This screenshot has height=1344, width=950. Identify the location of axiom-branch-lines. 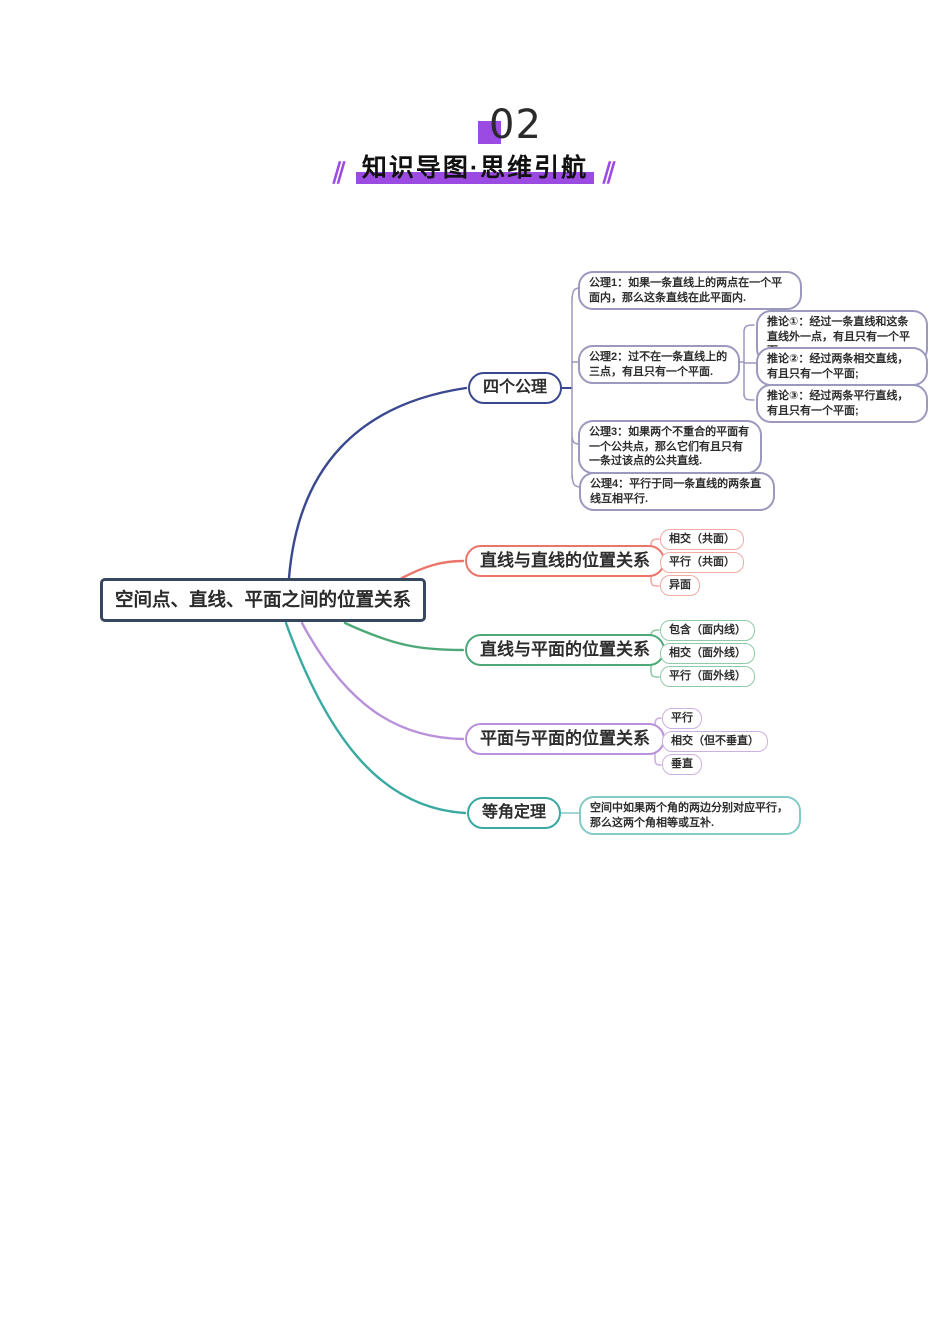
(664, 387).